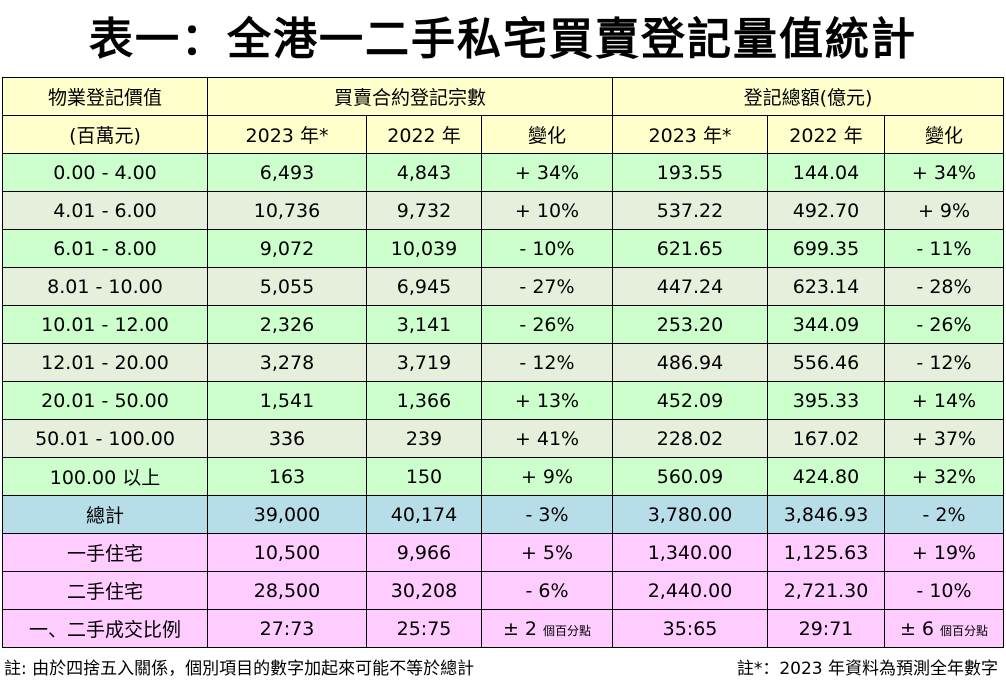 Image resolution: width=1006 pixels, height=693 pixels. I want to click on cell-vchg: - 11%, so click(944, 248).